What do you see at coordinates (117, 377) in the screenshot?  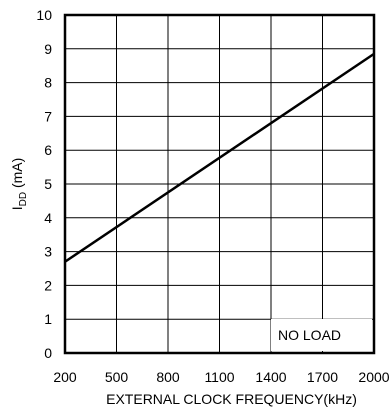 I see `x-tick-label: 500` at bounding box center [117, 377].